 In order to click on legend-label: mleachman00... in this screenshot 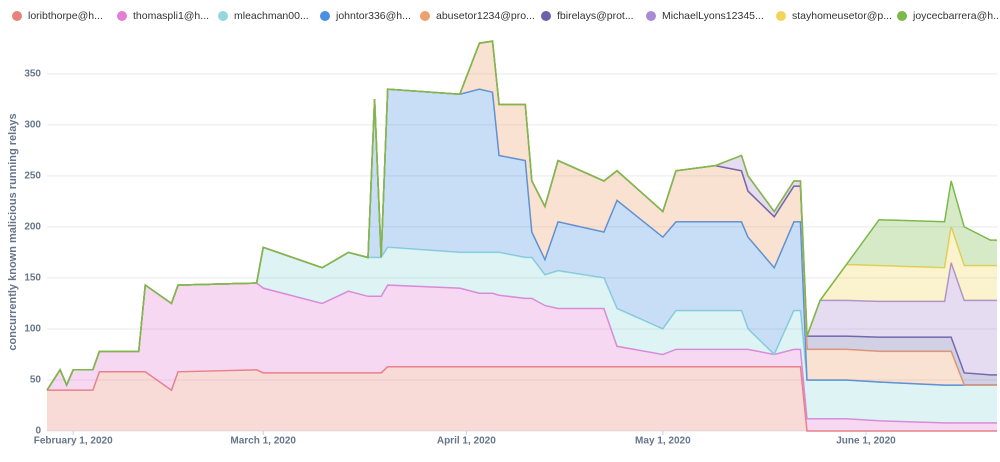, I will do `click(271, 16)`.